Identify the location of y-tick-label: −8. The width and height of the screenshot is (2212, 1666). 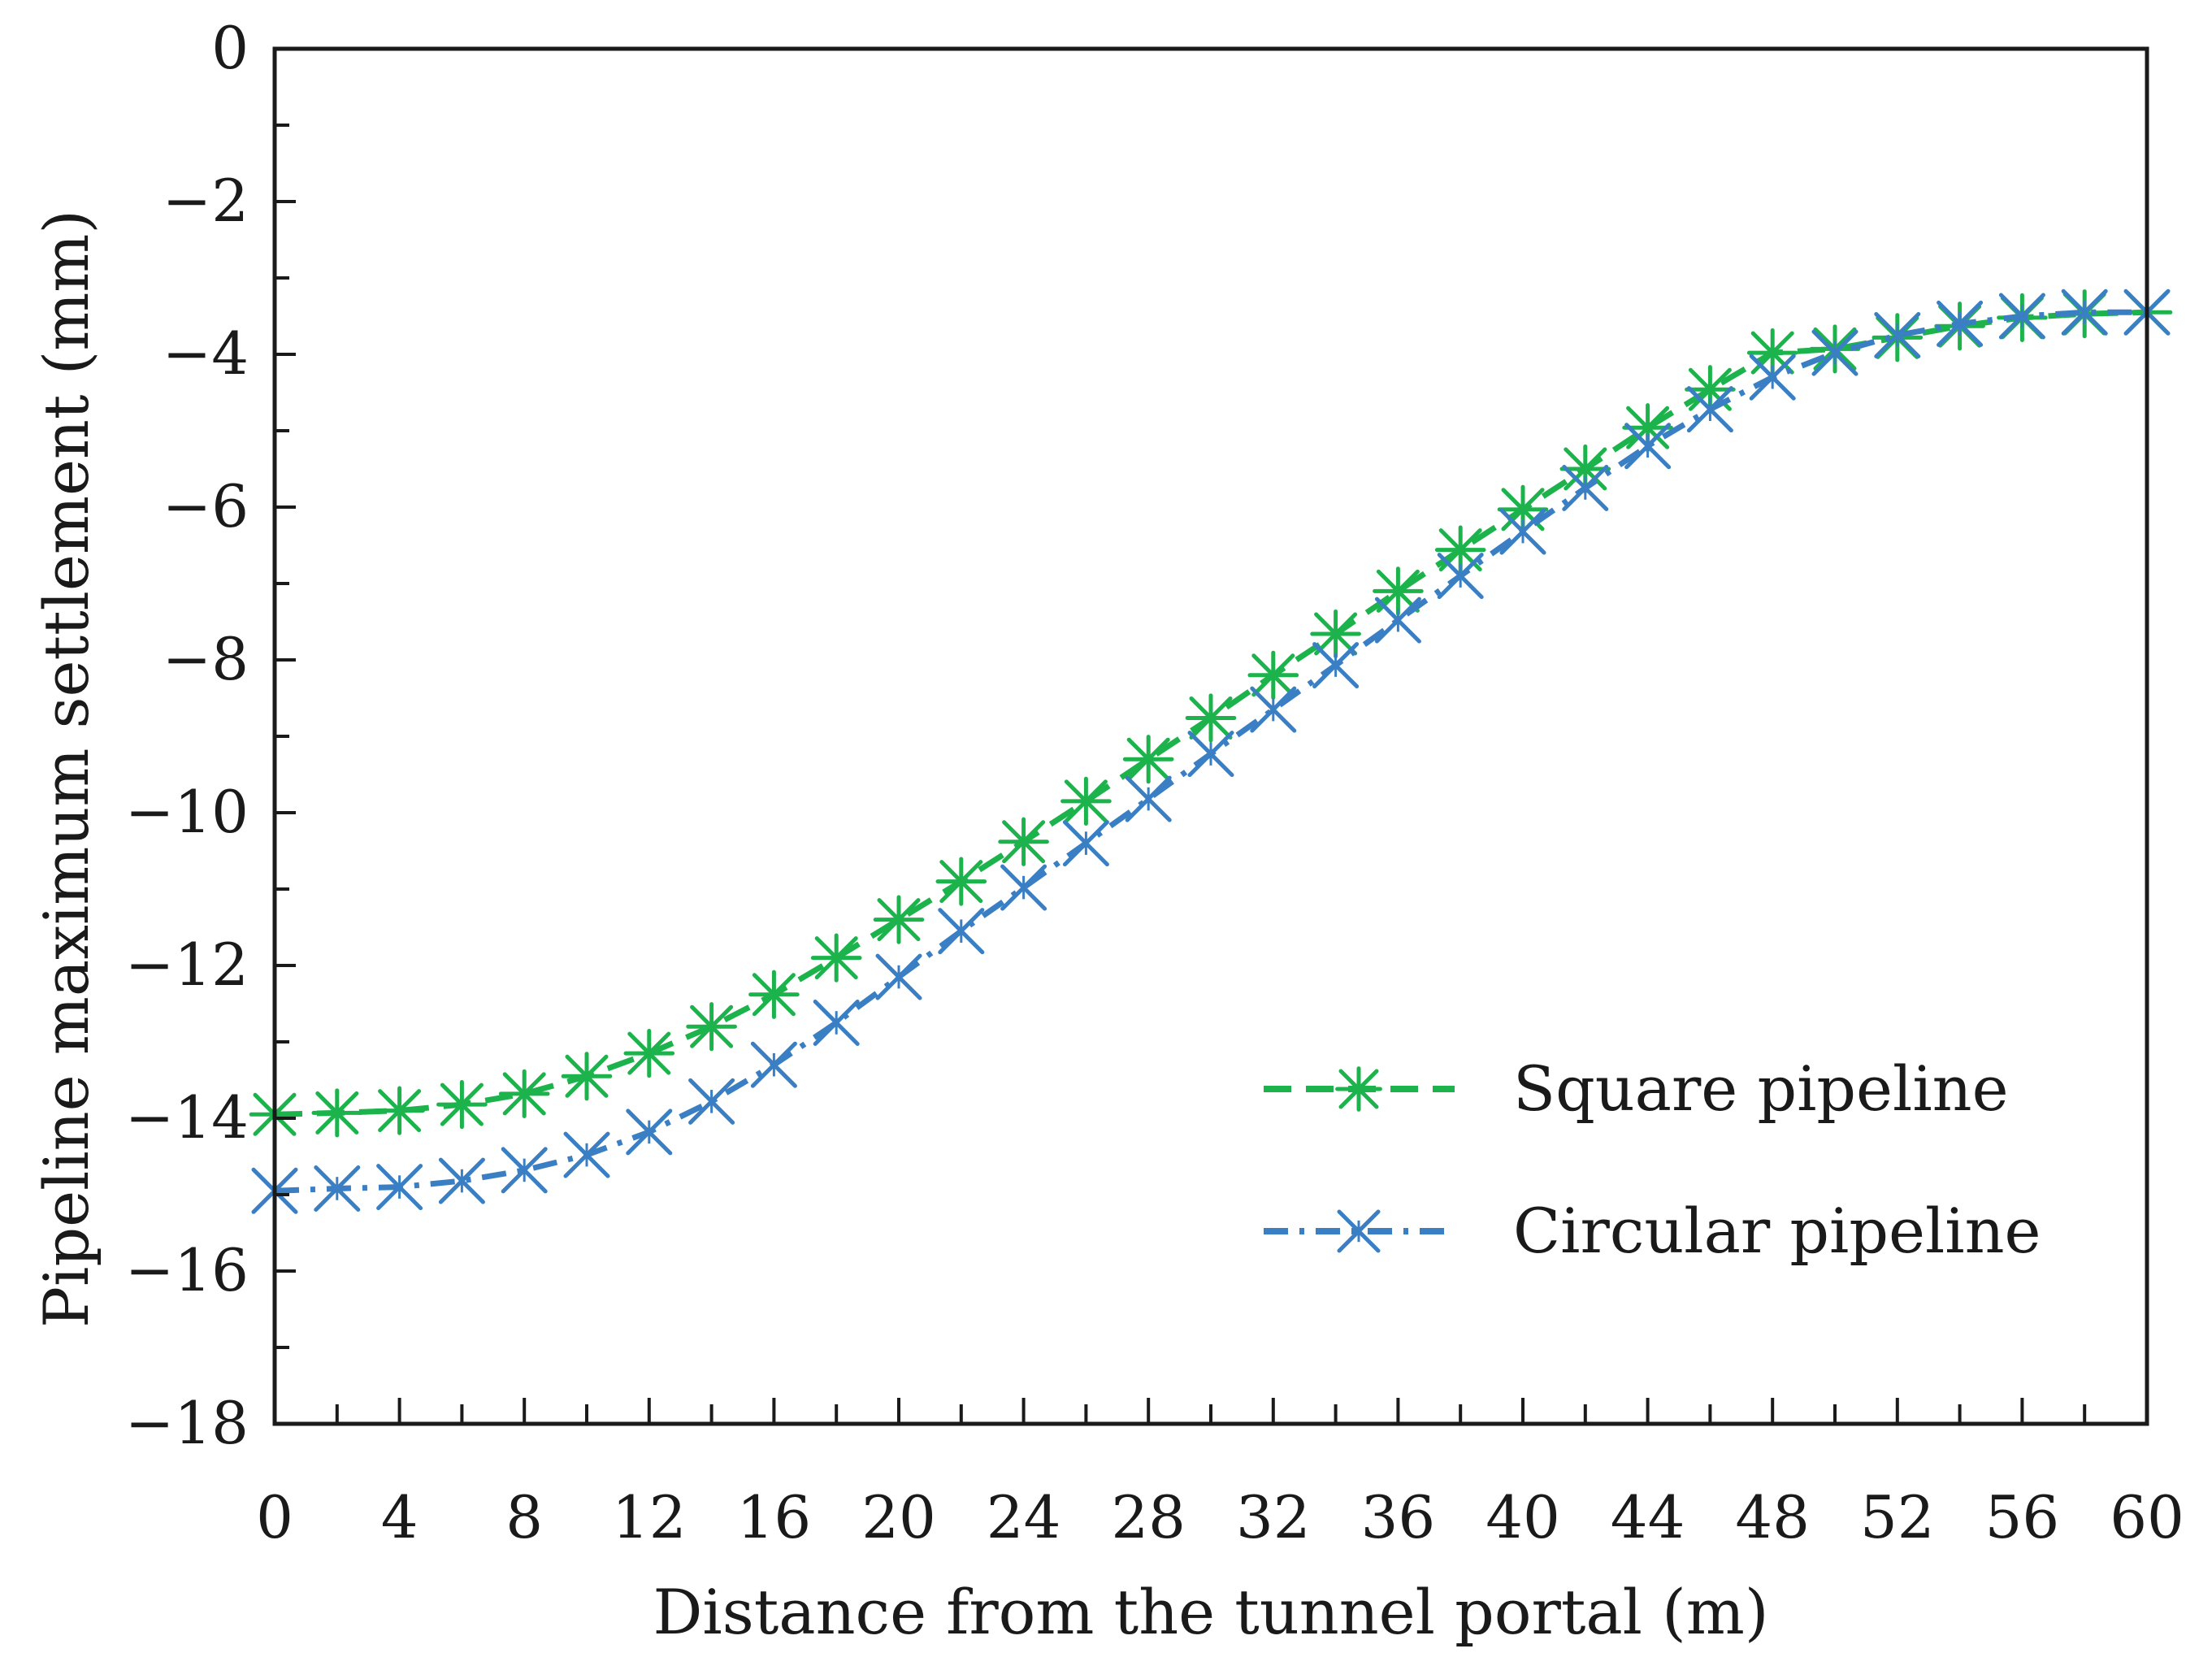
(206, 659).